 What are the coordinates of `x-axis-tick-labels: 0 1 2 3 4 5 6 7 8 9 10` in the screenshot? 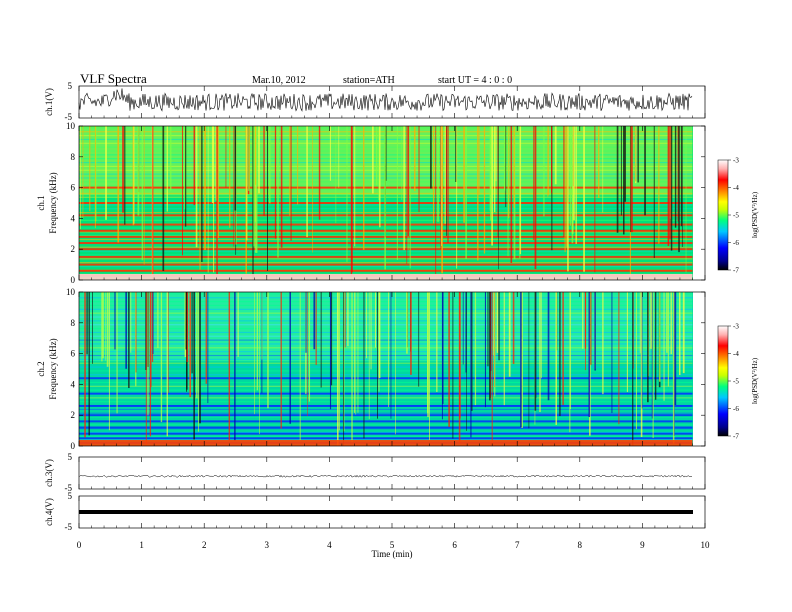 It's located at (393, 545).